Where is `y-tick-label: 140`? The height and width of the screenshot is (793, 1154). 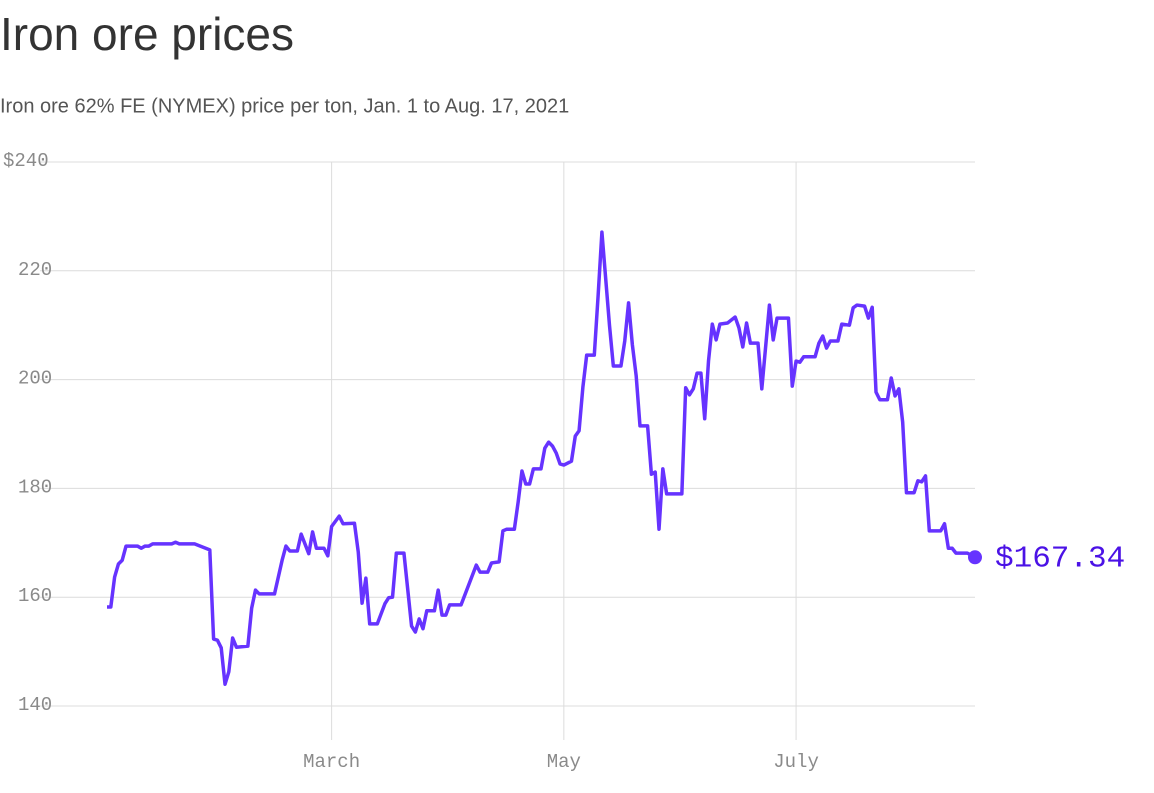
y-tick-label: 140 is located at coordinates (35, 705).